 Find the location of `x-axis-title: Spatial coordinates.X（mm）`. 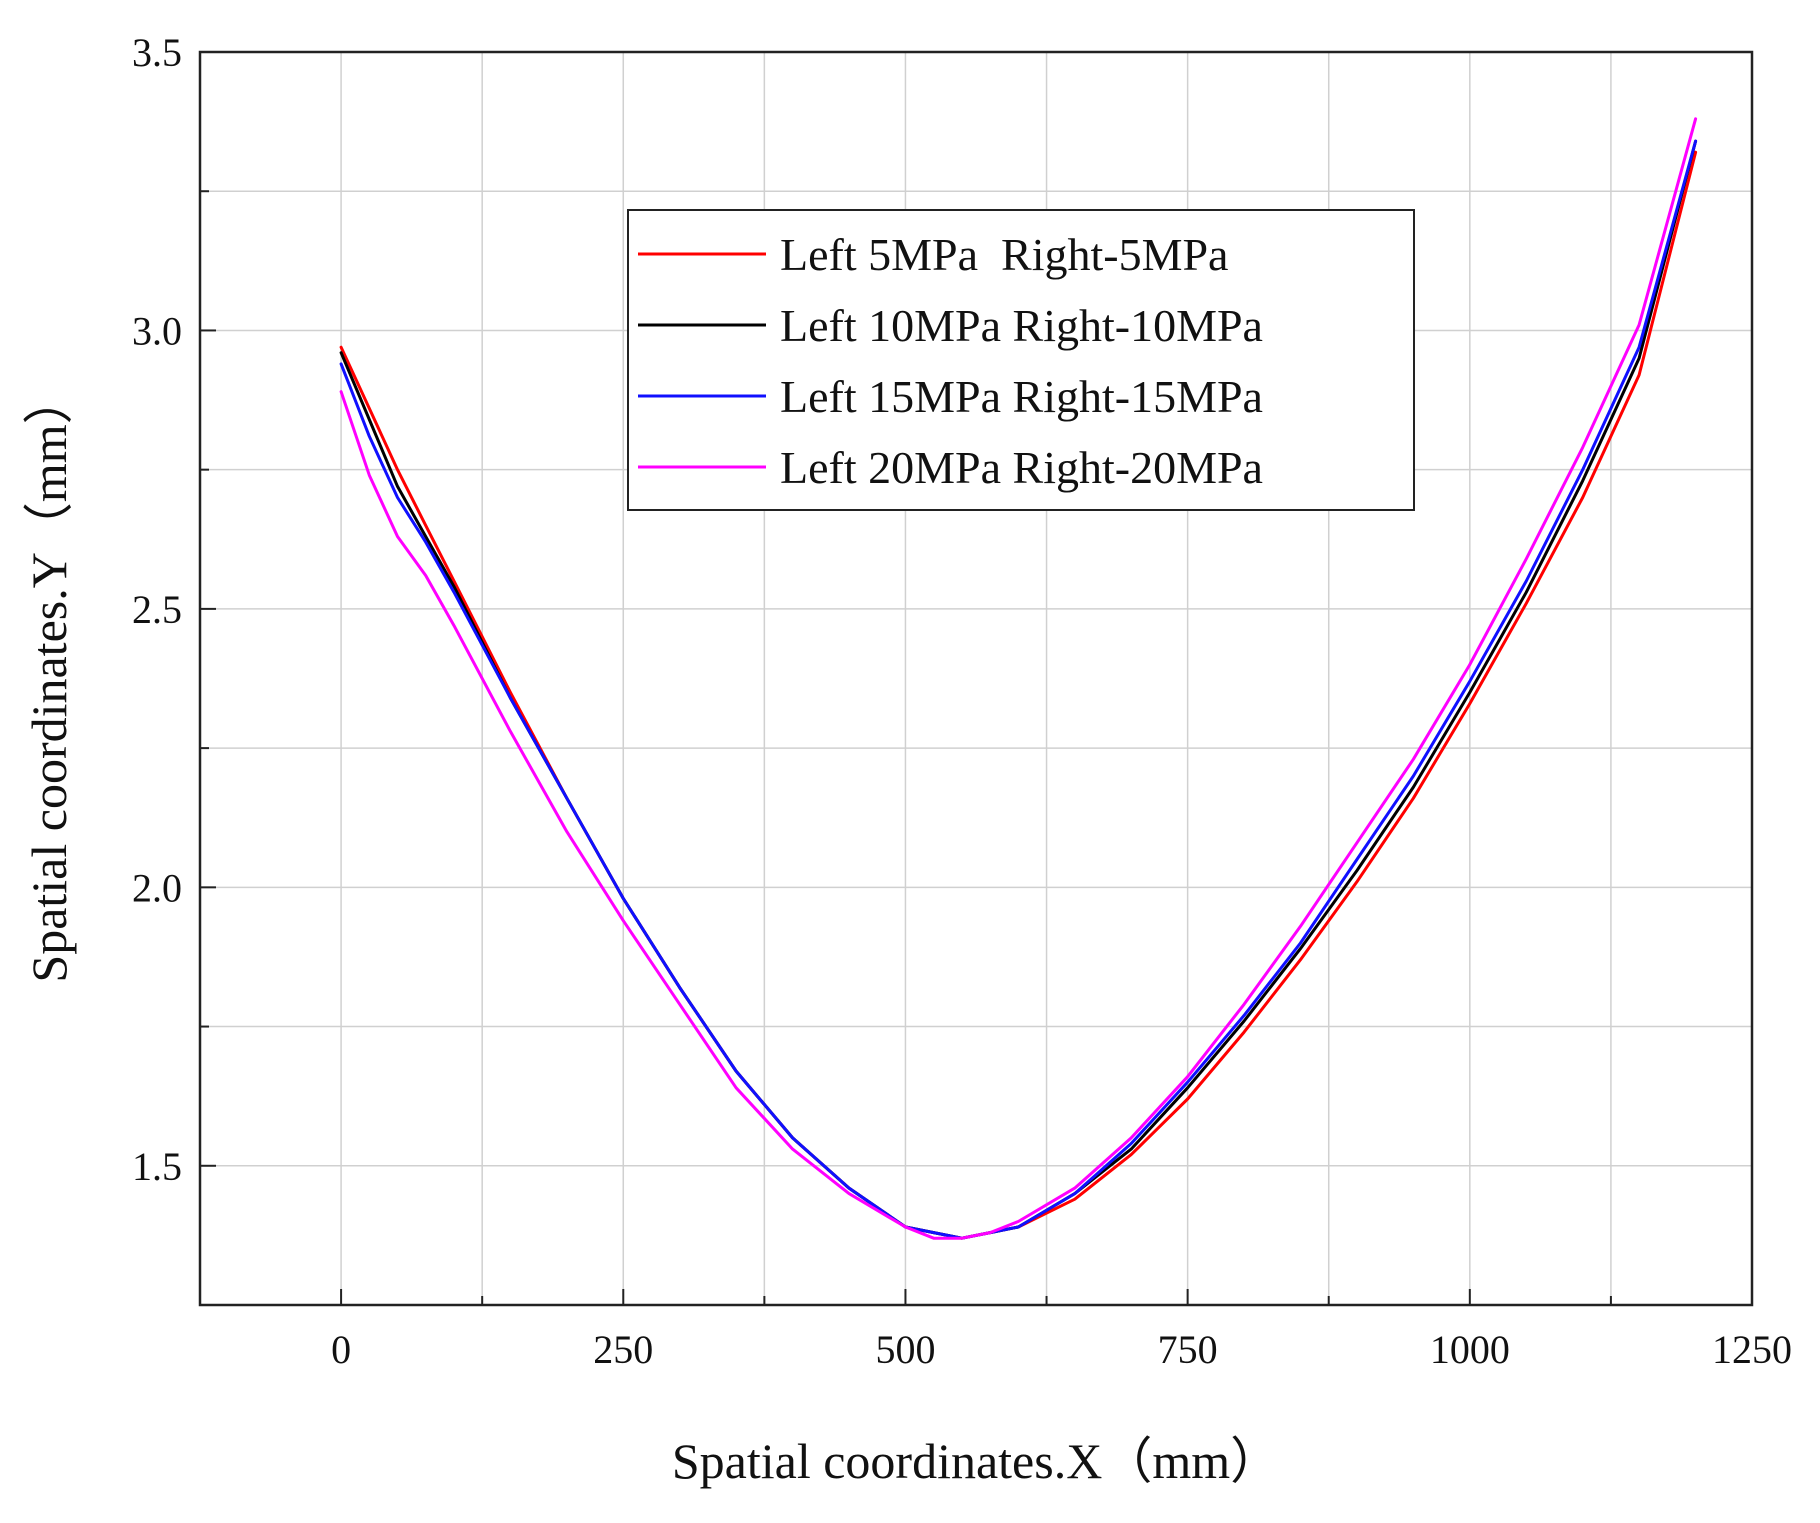

x-axis-title: Spatial coordinates.X（mm） is located at coordinates (976, 1461).